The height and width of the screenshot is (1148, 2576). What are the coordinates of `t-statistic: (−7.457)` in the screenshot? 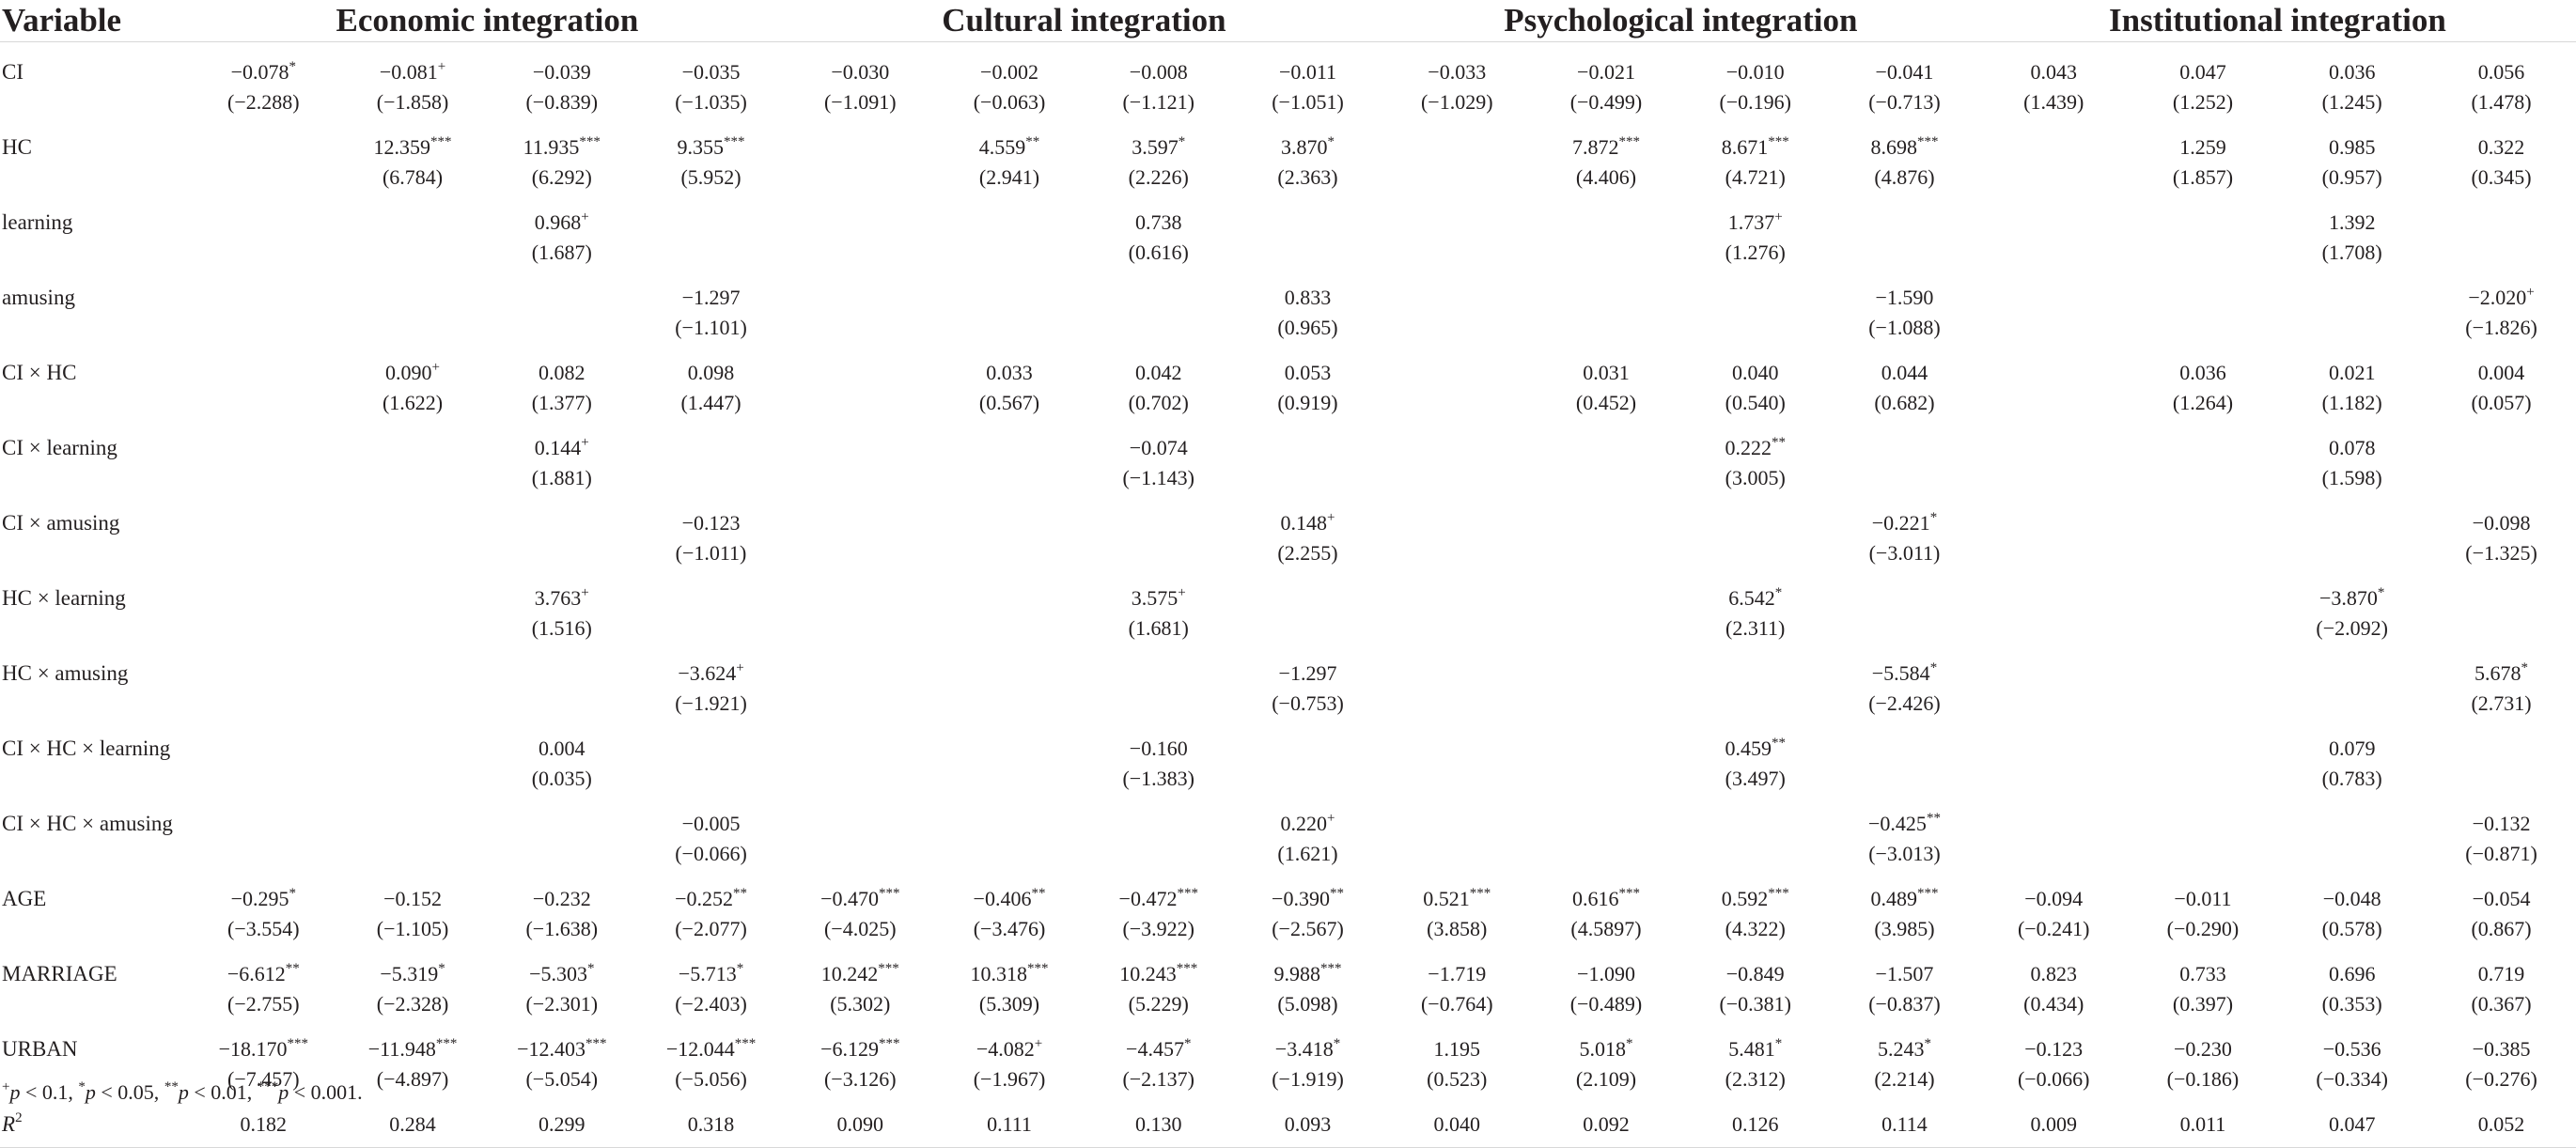 It's located at (263, 1079).